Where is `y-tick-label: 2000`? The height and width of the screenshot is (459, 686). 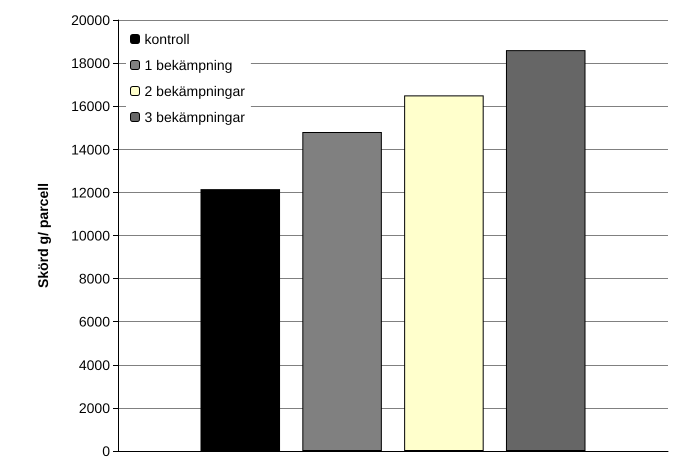
y-tick-label: 2000 is located at coordinates (94, 408).